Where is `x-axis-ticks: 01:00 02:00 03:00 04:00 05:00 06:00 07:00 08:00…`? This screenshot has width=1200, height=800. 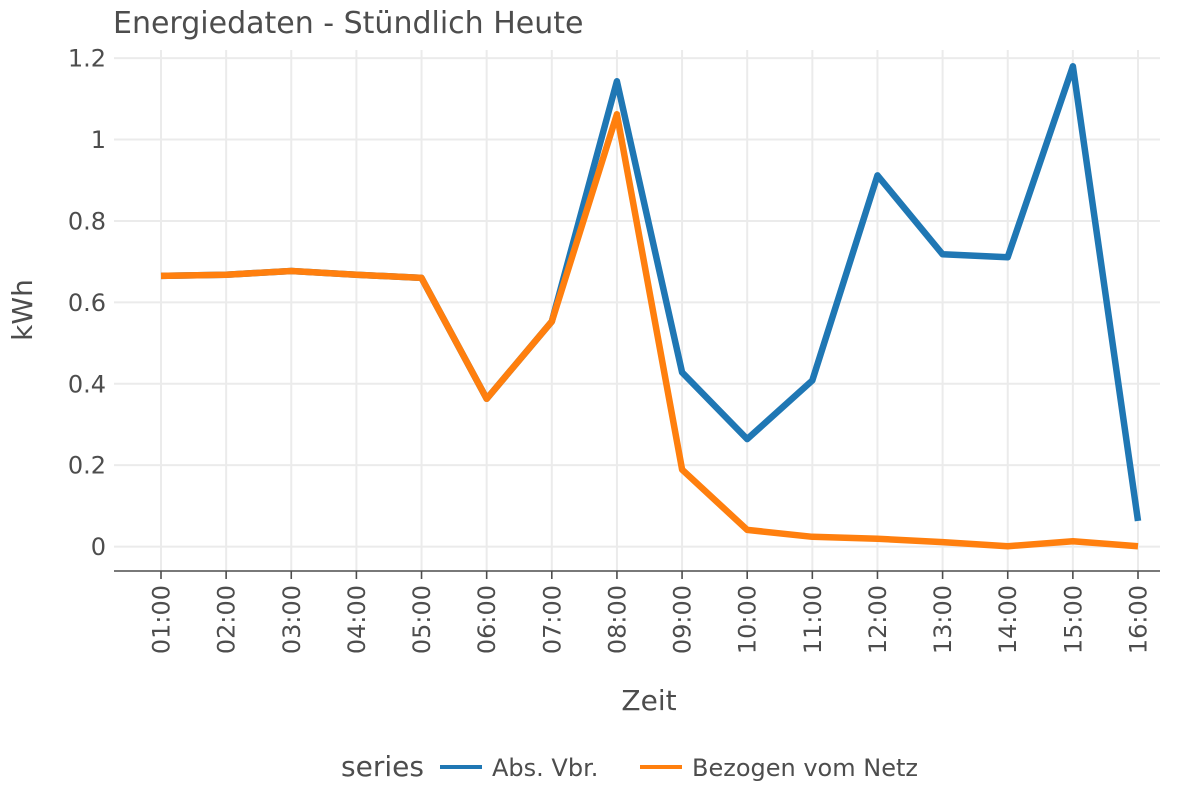
x-axis-ticks: 01:00 02:00 03:00 04:00 05:00 06:00 07:00 08:00… is located at coordinates (650, 612).